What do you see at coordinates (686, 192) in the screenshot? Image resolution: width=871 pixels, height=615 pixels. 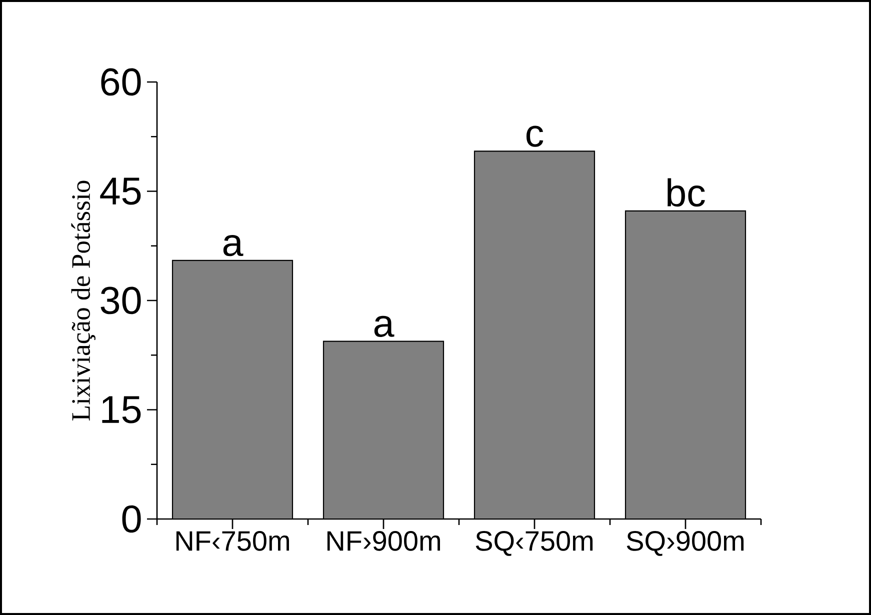 I see `annotation: bc` at bounding box center [686, 192].